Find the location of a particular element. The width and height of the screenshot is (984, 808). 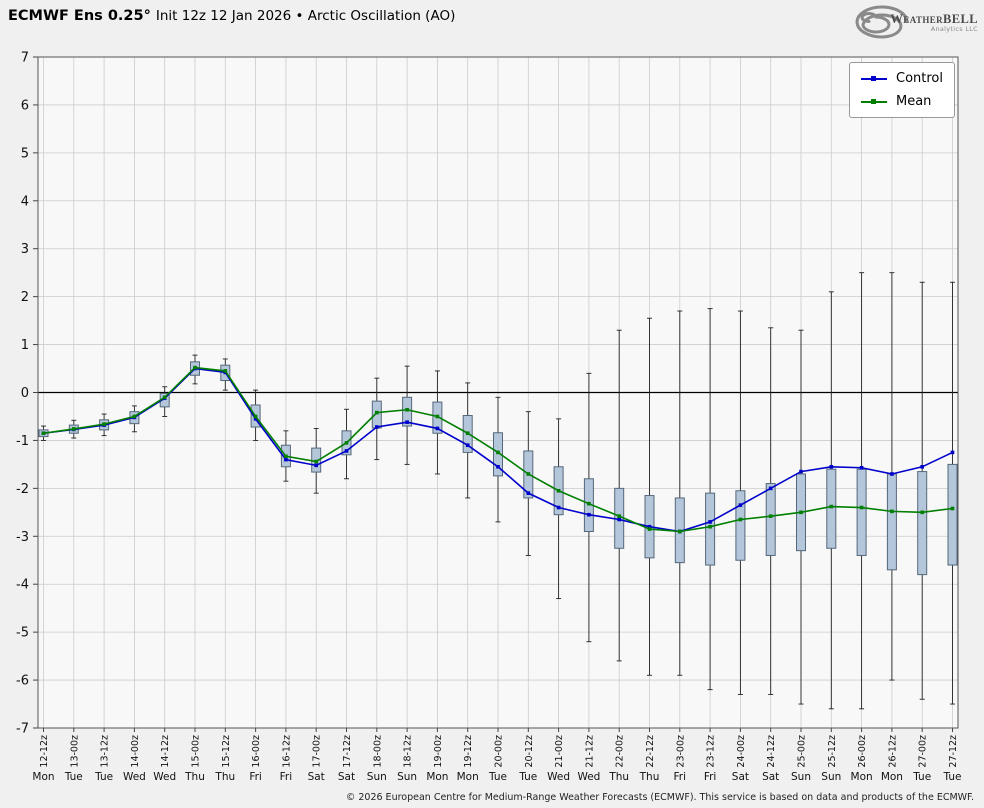

mean-line-swatch is located at coordinates (874, 101).